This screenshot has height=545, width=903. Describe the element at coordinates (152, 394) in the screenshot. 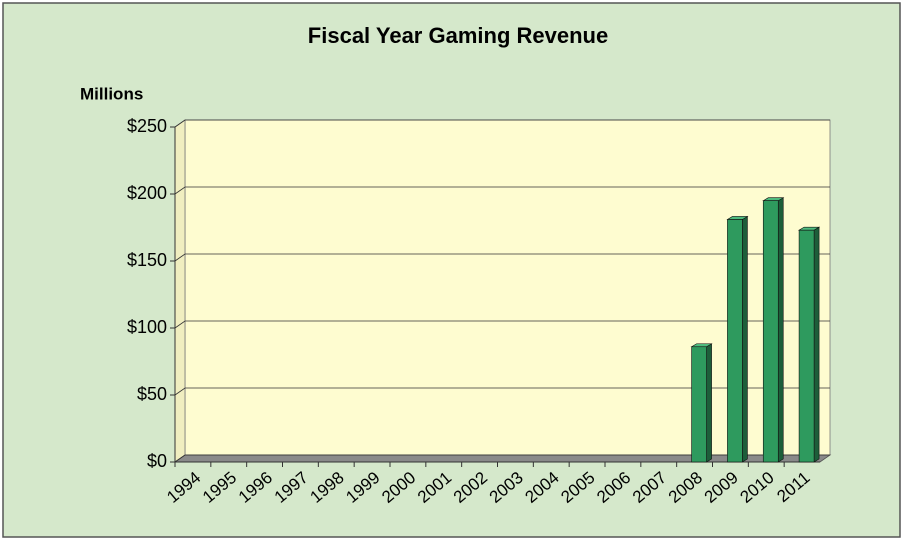

I see `y-tick-label: $50` at that location.